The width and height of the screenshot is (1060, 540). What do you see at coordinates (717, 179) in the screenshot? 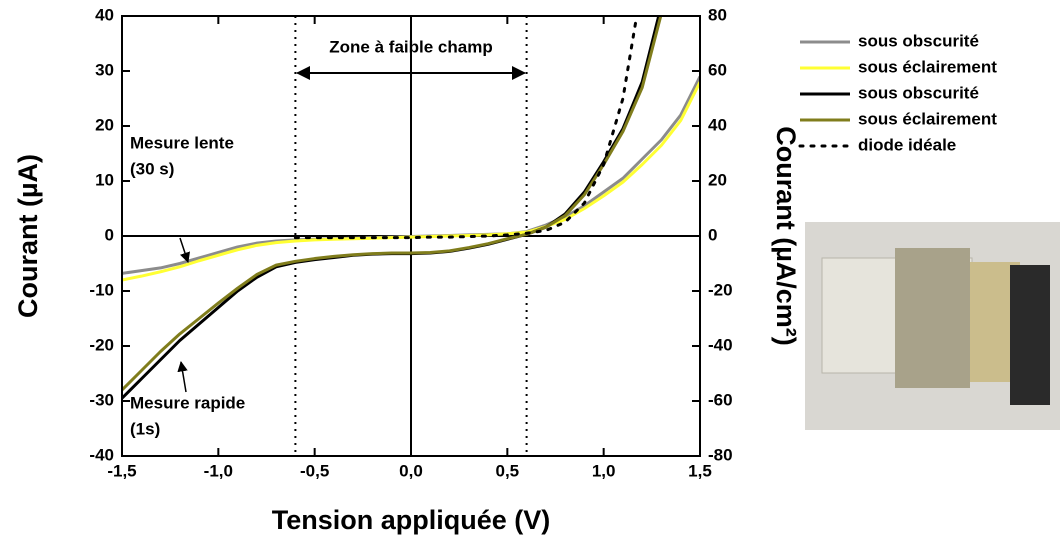
I see `y2-tick-label: 20` at bounding box center [717, 179].